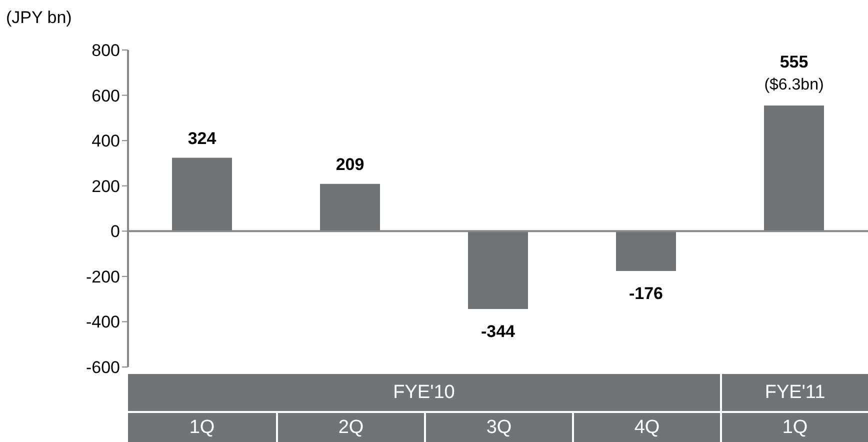 This screenshot has width=868, height=442. I want to click on y-tick-label: -200, so click(103, 276).